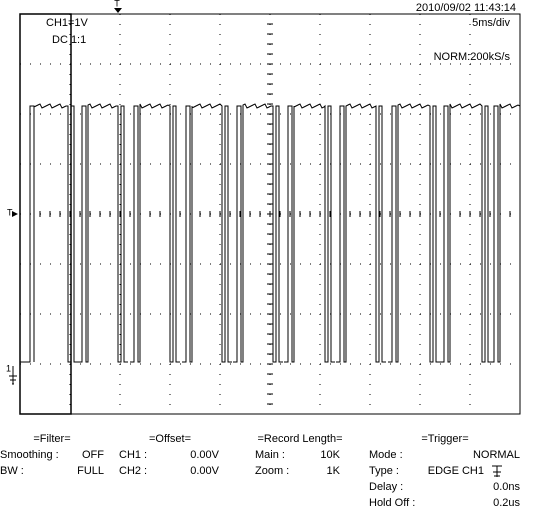 This screenshot has width=544, height=512. Describe the element at coordinates (392, 503) in the screenshot. I see `setting-label: Hold Off :` at that location.